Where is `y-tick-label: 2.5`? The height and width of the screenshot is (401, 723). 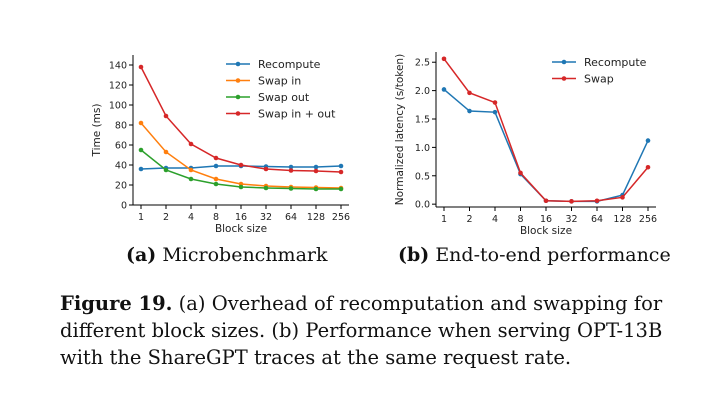 y-tick-label: 2.5 is located at coordinates (422, 63).